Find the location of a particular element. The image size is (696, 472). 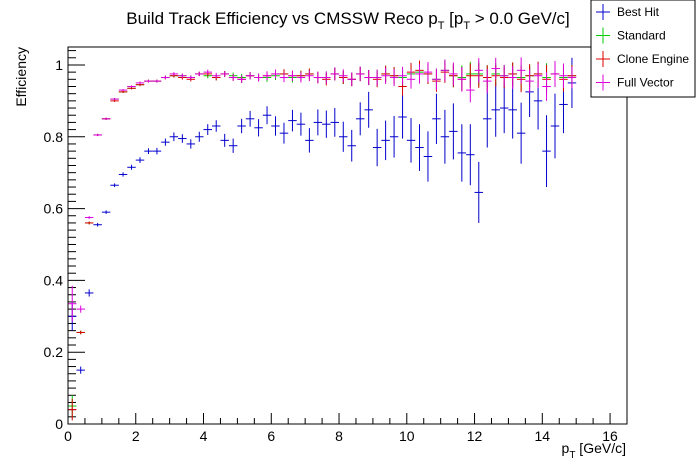

legend-label: Full Vector is located at coordinates (645, 83).